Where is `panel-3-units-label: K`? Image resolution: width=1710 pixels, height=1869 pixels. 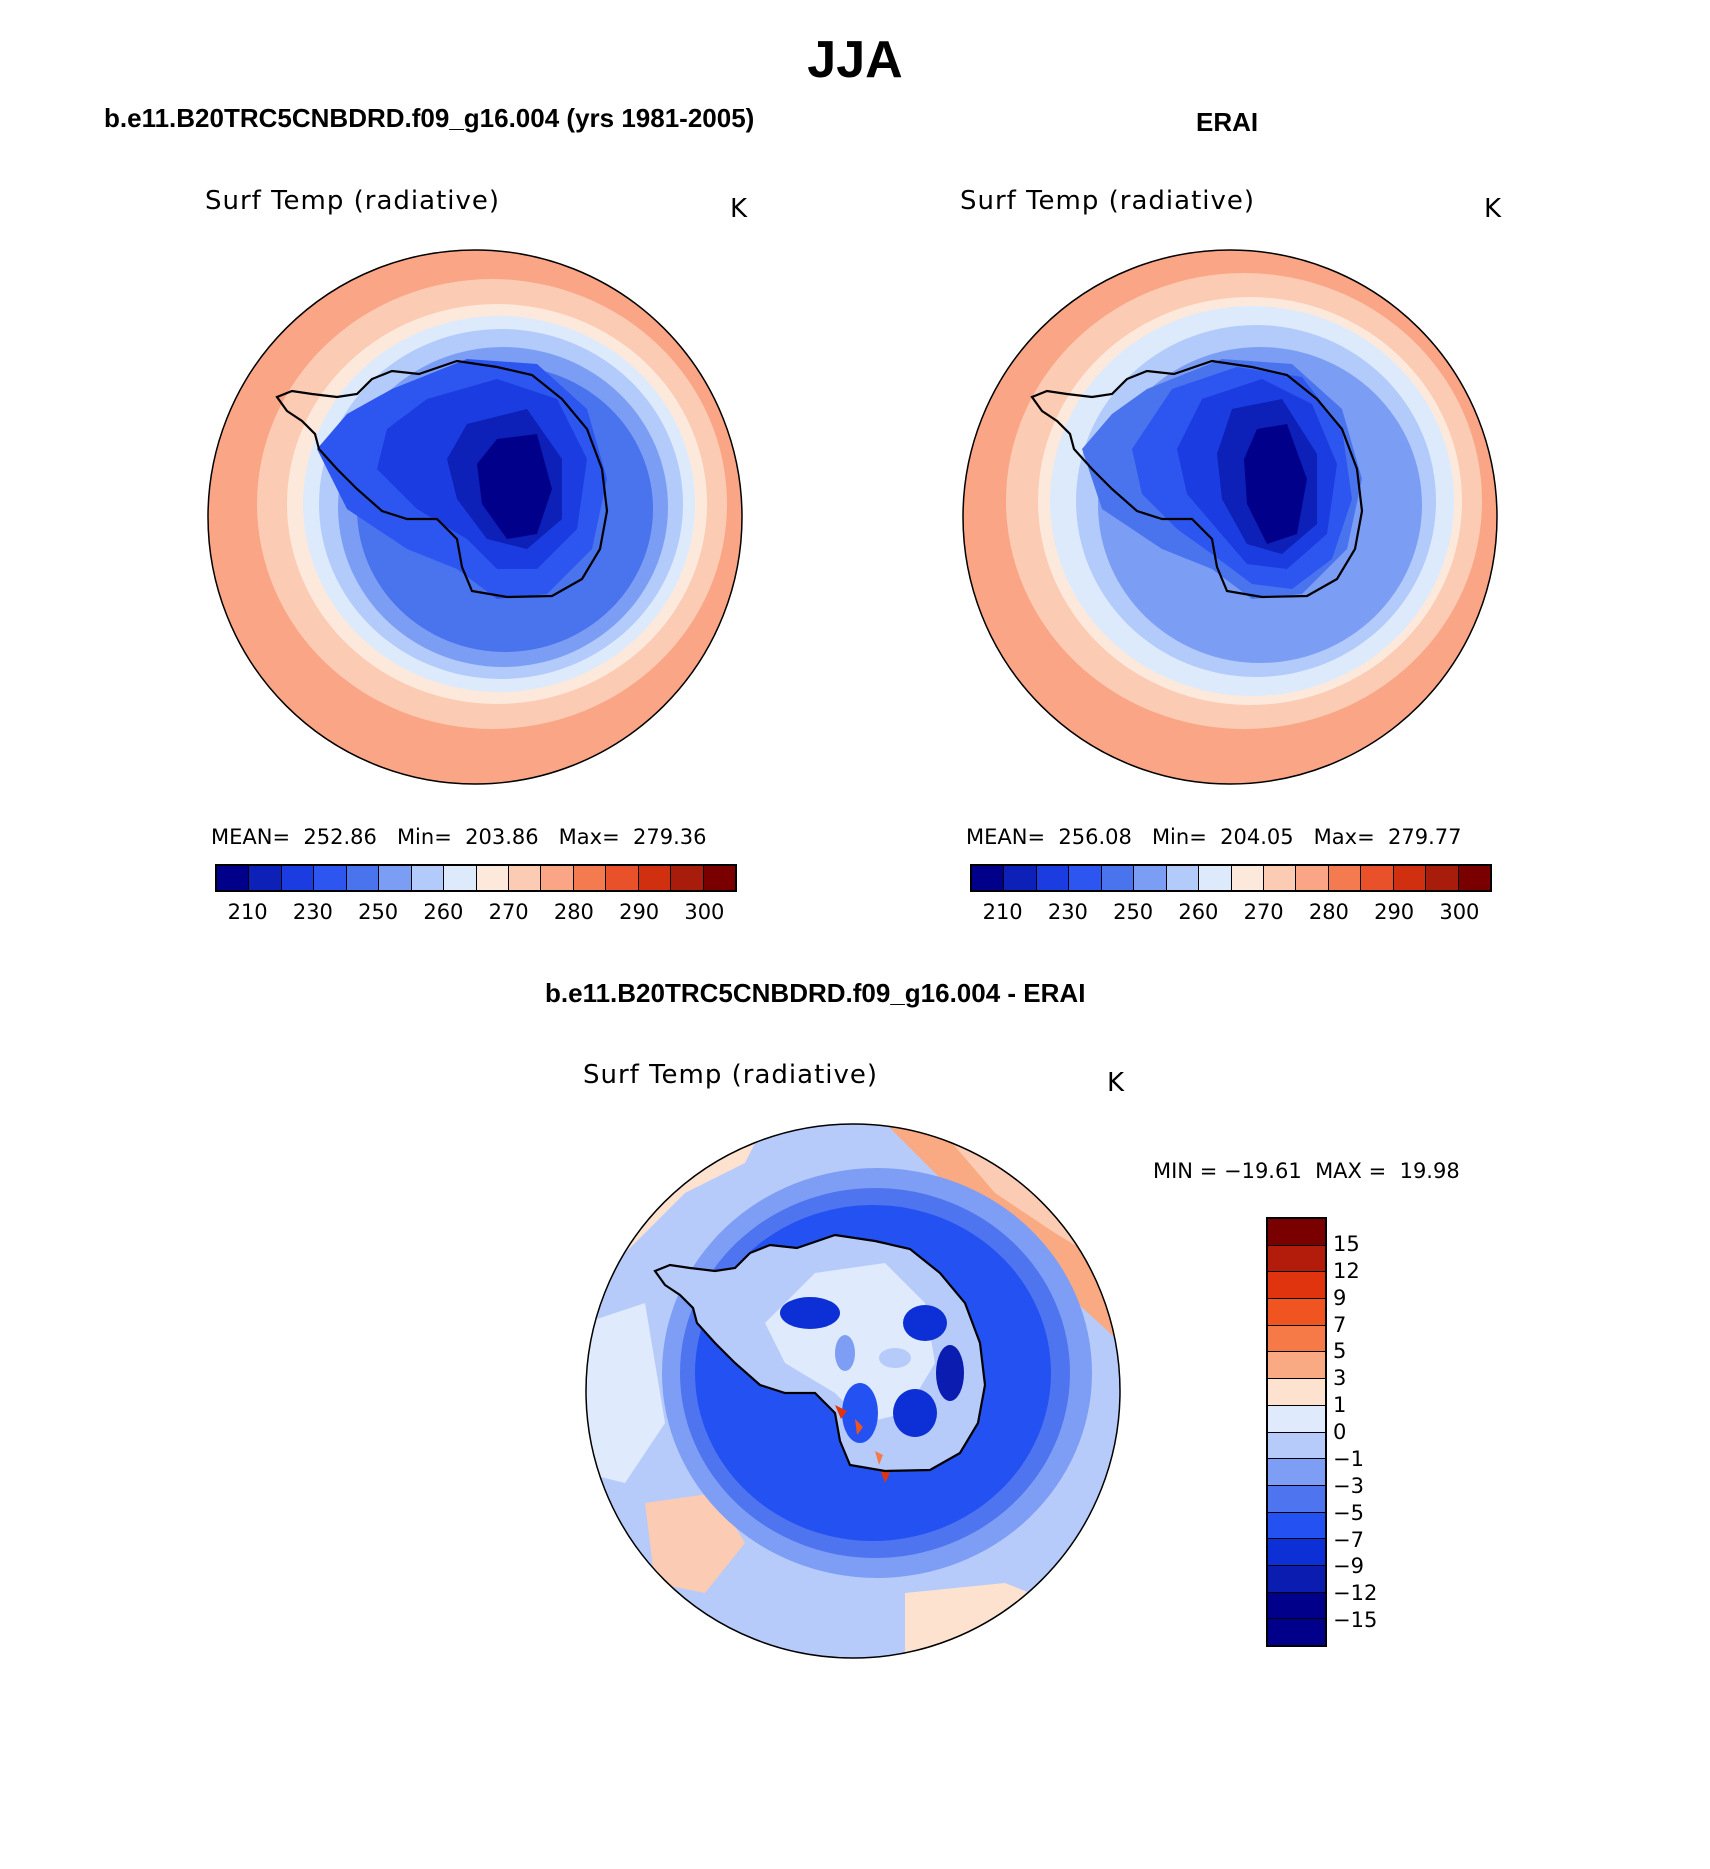 panel-3-units-label: K is located at coordinates (1116, 1083).